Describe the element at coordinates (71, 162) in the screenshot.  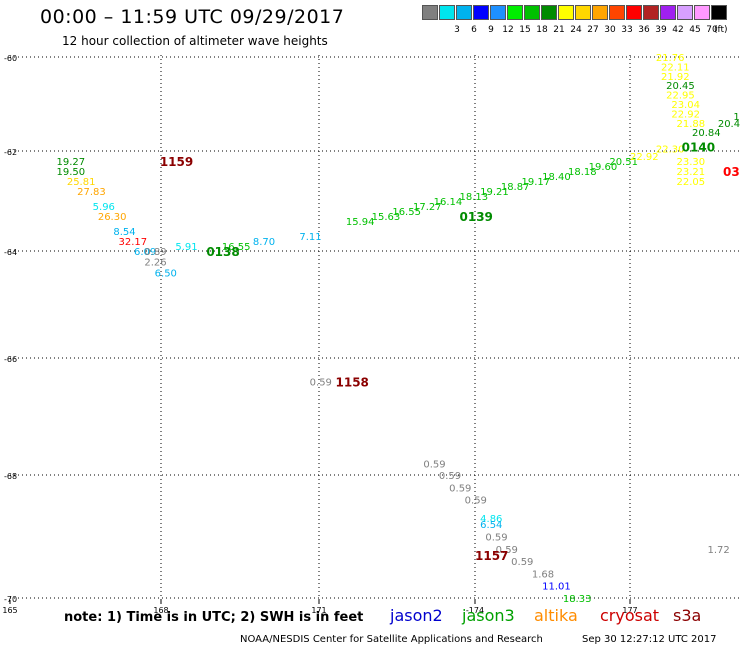
I see `wave-height-value: 19.27` at that location.